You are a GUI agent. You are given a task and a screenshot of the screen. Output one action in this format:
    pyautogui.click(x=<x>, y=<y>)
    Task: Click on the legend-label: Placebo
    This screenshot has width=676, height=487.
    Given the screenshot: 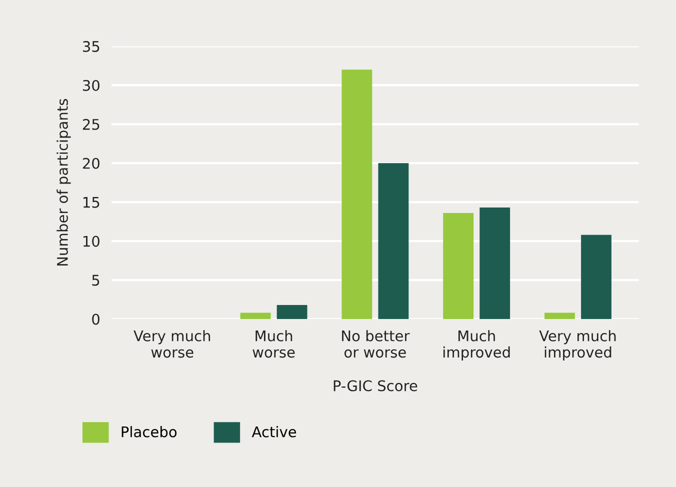 What is the action you would take?
    pyautogui.click(x=149, y=432)
    